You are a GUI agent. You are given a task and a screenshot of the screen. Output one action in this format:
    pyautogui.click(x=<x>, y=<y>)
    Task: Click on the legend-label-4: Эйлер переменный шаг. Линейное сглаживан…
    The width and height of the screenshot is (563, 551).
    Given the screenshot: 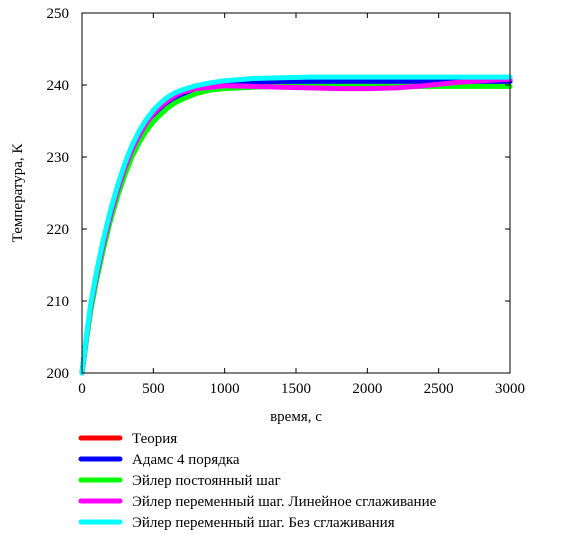 What is the action you would take?
    pyautogui.click(x=284, y=502)
    